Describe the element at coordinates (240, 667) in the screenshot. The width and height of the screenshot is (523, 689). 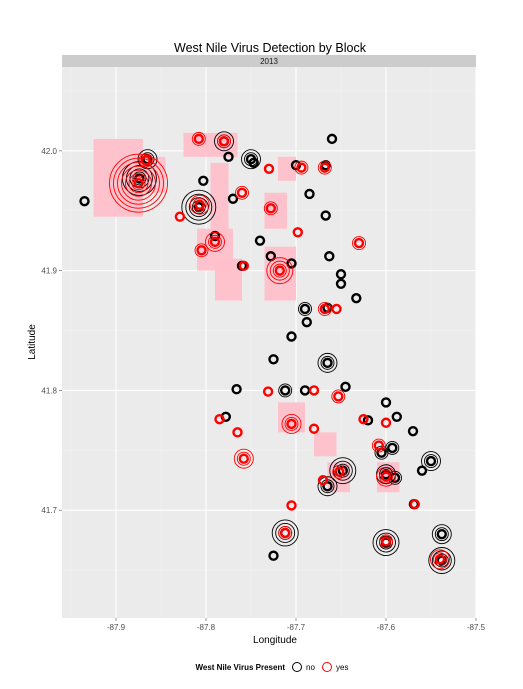
I see `legend-title: West Nile Virus Present` at that location.